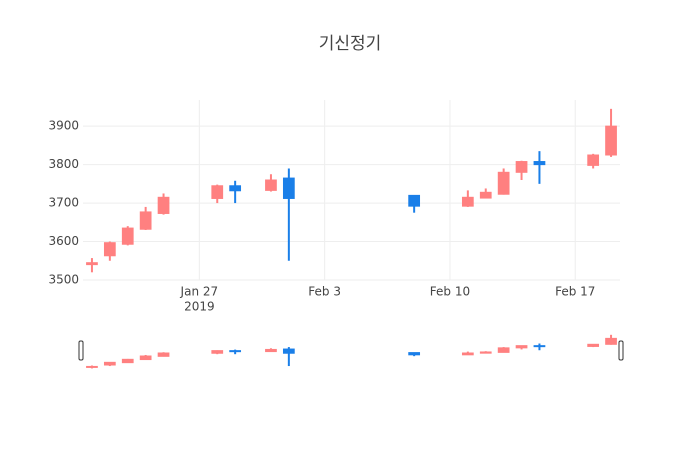  What do you see at coordinates (63, 203) in the screenshot?
I see `y-tick-label: 3700` at bounding box center [63, 203].